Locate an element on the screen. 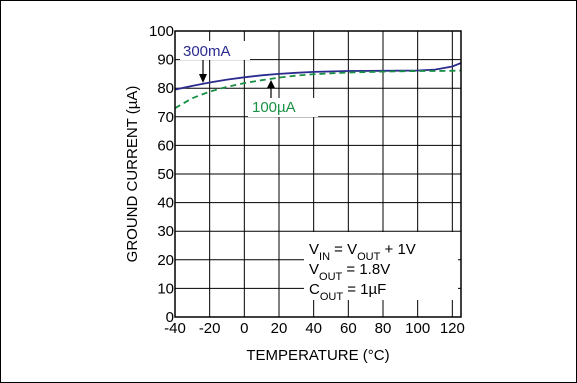 This screenshot has height=383, width=577. x-tick-label: 120 is located at coordinates (452, 328).